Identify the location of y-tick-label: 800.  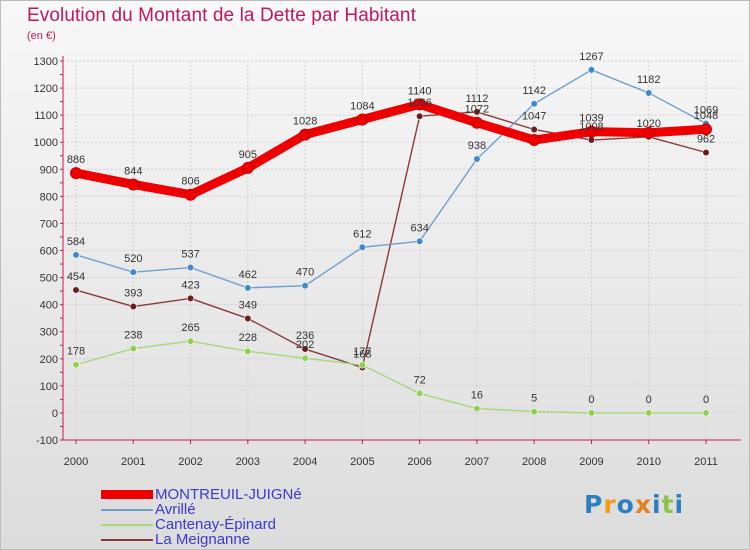
(49, 197).